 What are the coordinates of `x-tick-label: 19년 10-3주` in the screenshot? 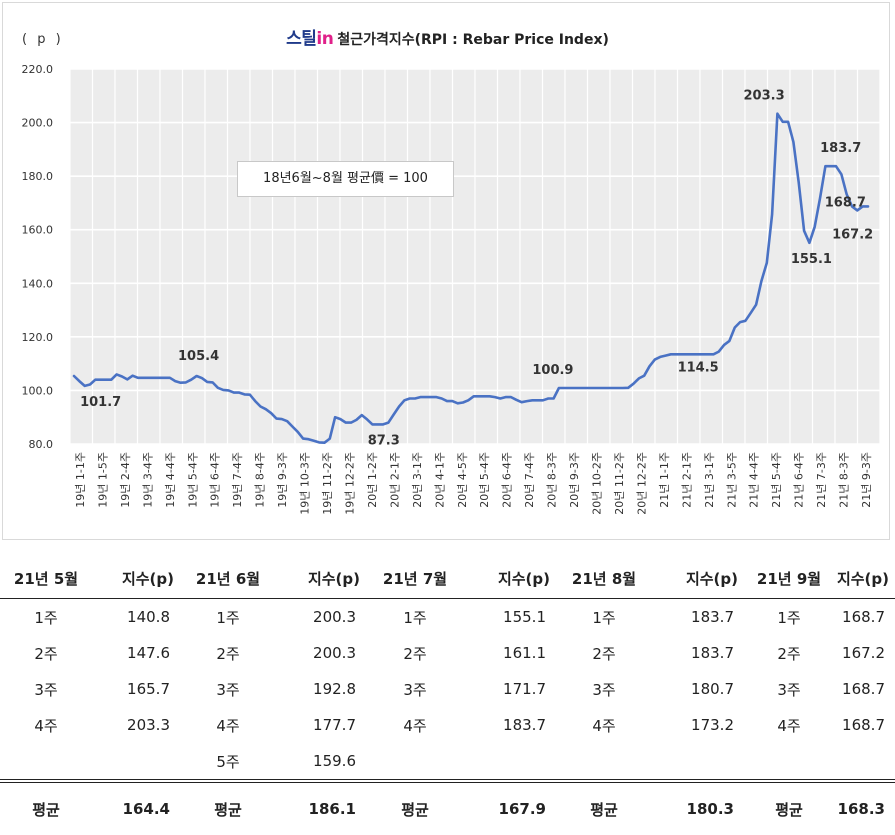 It's located at (305, 483).